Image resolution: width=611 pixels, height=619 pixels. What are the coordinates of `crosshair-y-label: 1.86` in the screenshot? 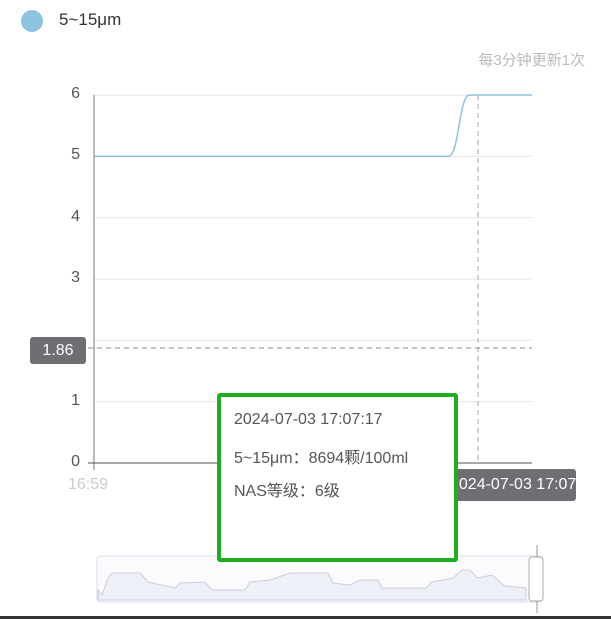 It's located at (58, 350).